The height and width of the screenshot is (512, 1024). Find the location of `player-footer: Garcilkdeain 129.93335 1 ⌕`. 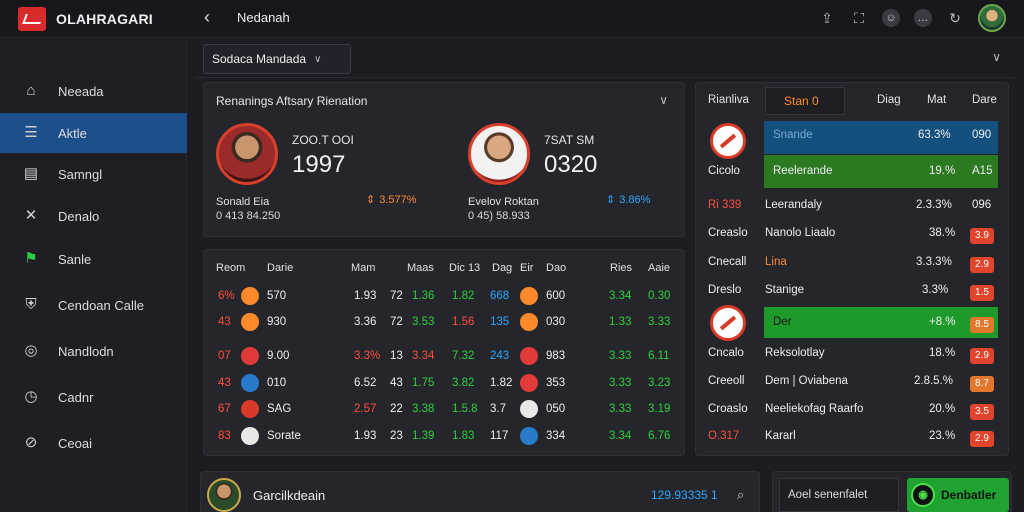

player-footer: Garcilkdeain 129.93335 1 ⌕ is located at coordinates (480, 491).